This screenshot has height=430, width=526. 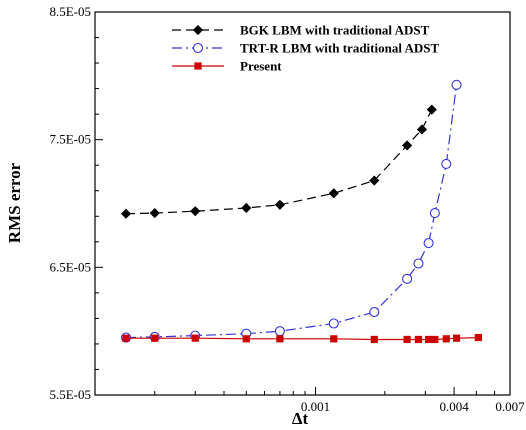 I want to click on y-tick-label: 7.5E-05, so click(x=70, y=139).